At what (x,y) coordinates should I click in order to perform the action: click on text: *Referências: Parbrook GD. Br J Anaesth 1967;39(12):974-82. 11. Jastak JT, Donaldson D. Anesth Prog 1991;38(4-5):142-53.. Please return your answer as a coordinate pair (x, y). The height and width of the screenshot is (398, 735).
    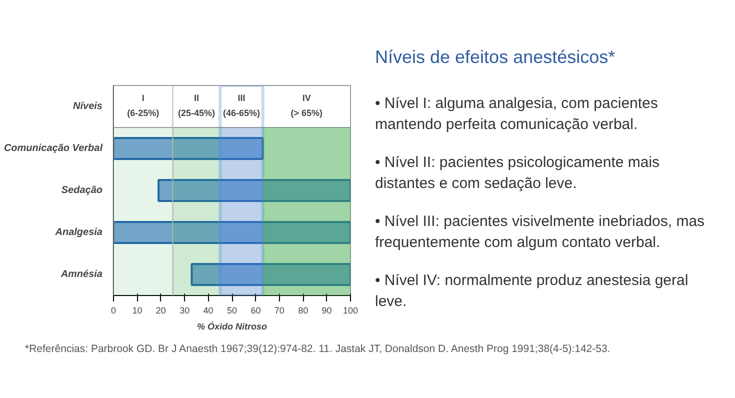
    Looking at the image, I should click on (317, 349).